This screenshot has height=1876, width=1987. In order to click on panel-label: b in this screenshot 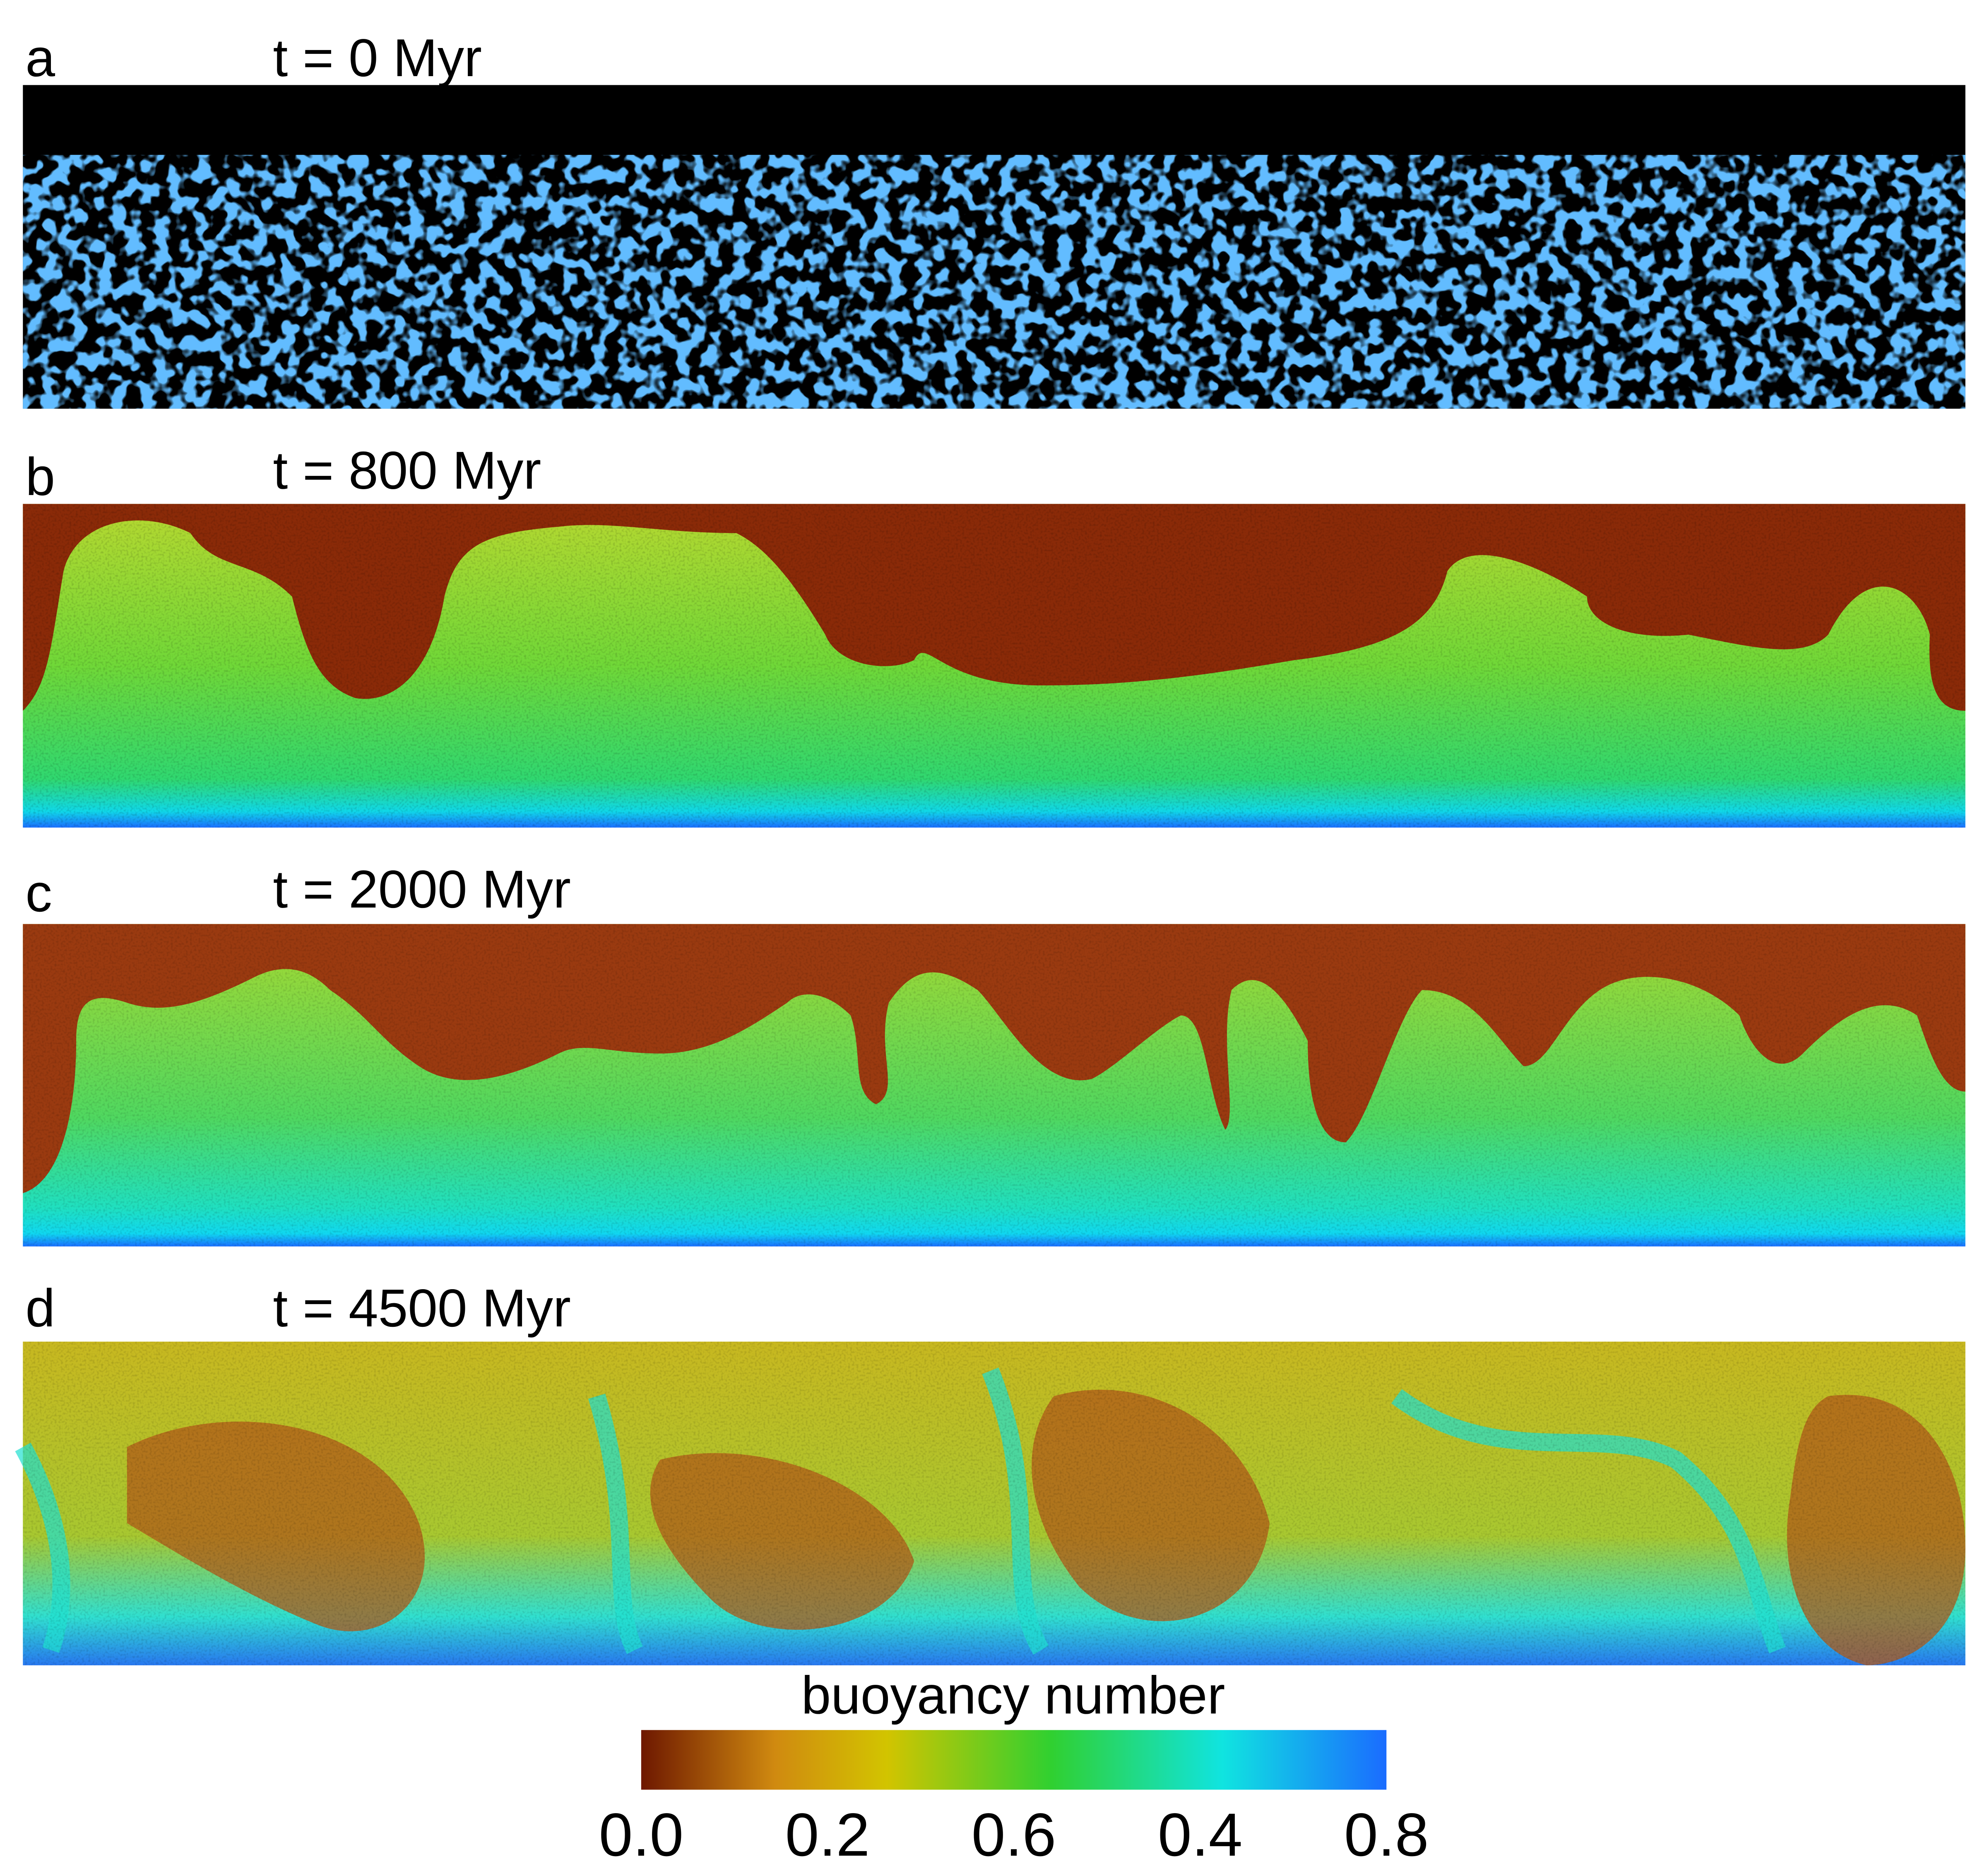, I will do `click(40, 477)`.